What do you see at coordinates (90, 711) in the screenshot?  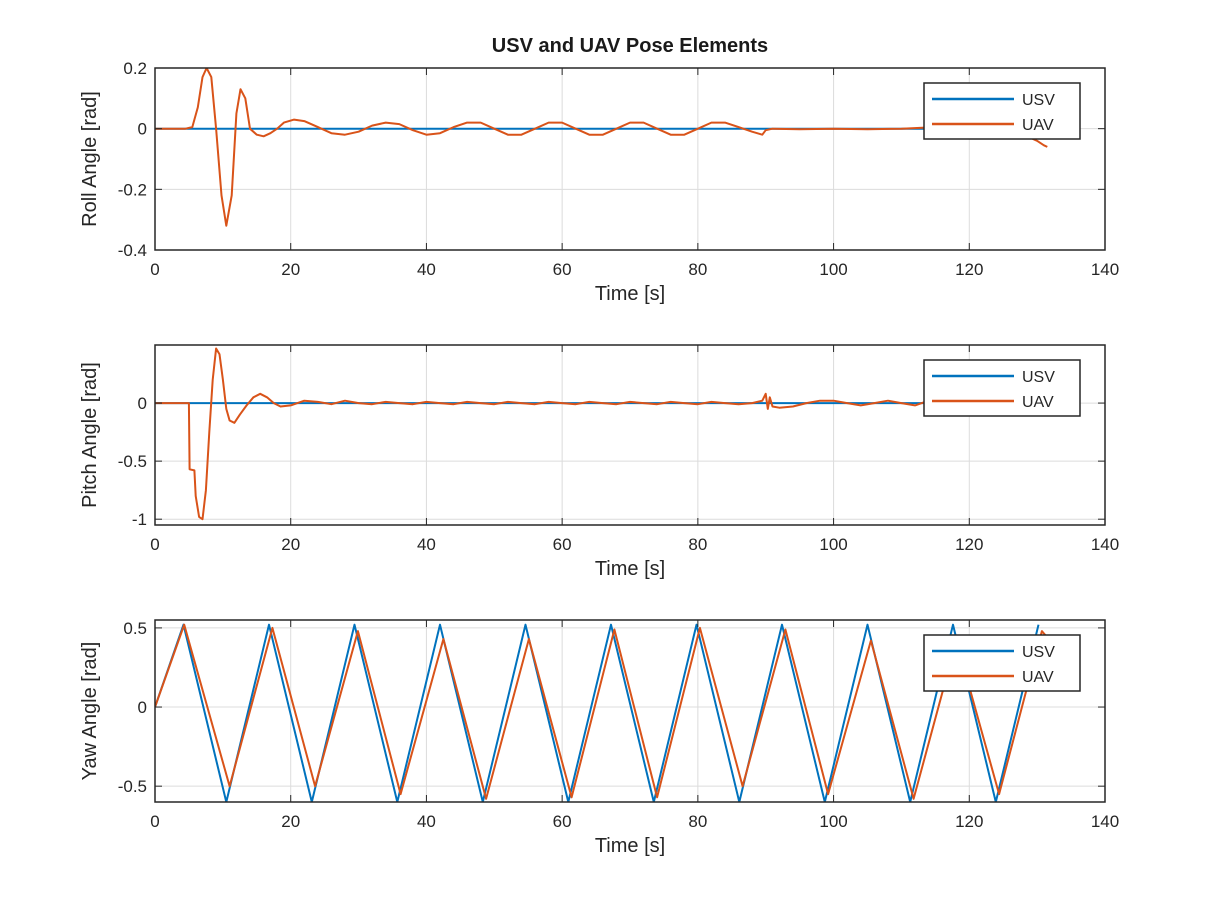 I see `y-axis-label: Yaw Angle [rad]` at bounding box center [90, 711].